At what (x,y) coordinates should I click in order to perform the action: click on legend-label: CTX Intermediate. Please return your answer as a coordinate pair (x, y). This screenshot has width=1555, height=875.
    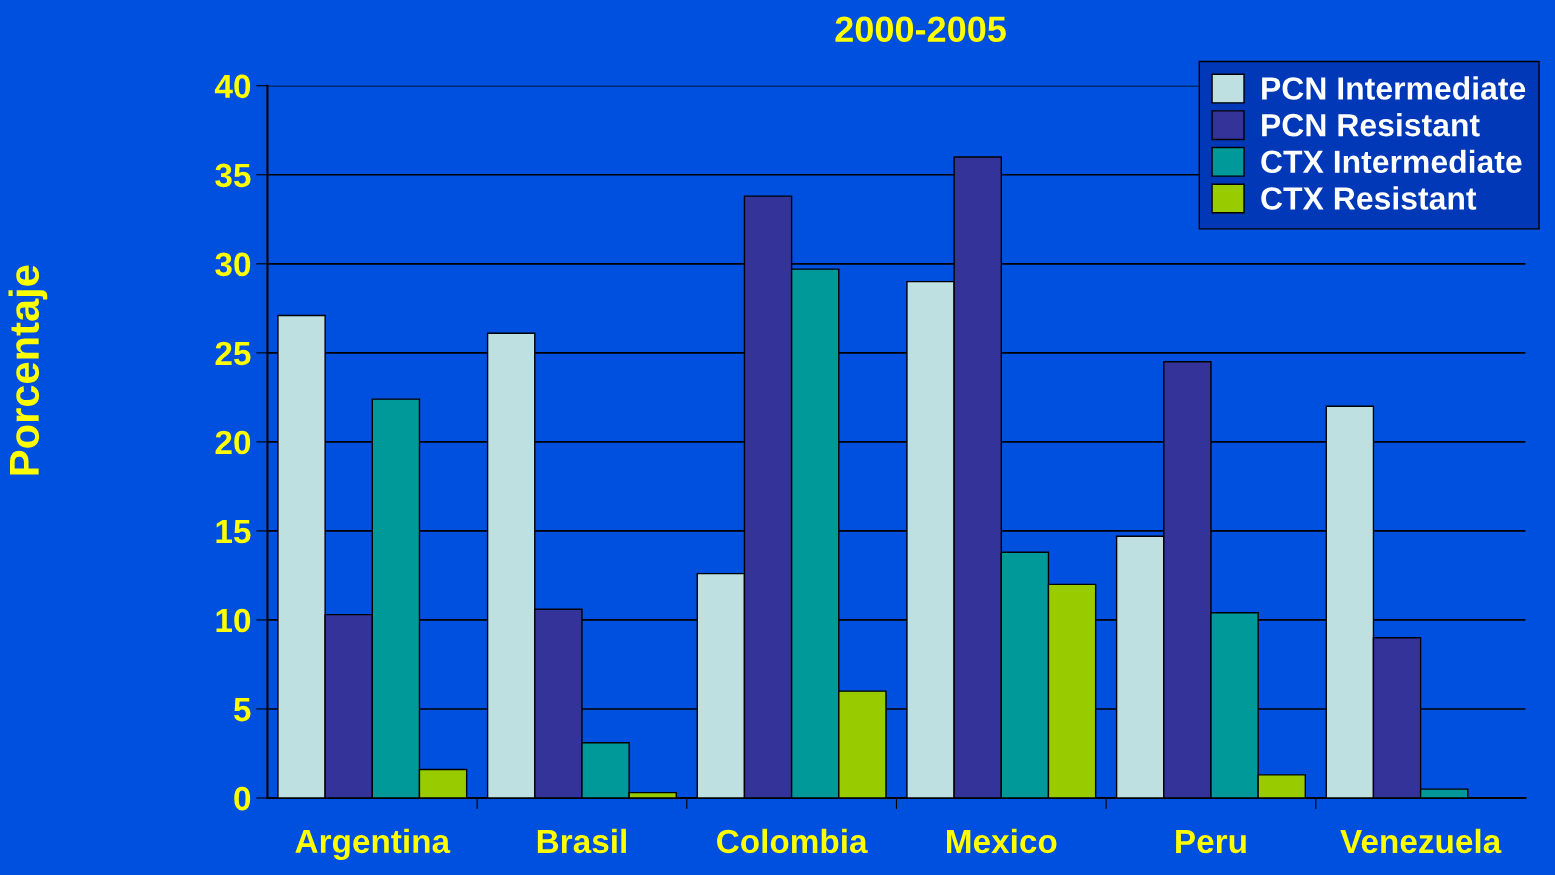
    Looking at the image, I should click on (1391, 161).